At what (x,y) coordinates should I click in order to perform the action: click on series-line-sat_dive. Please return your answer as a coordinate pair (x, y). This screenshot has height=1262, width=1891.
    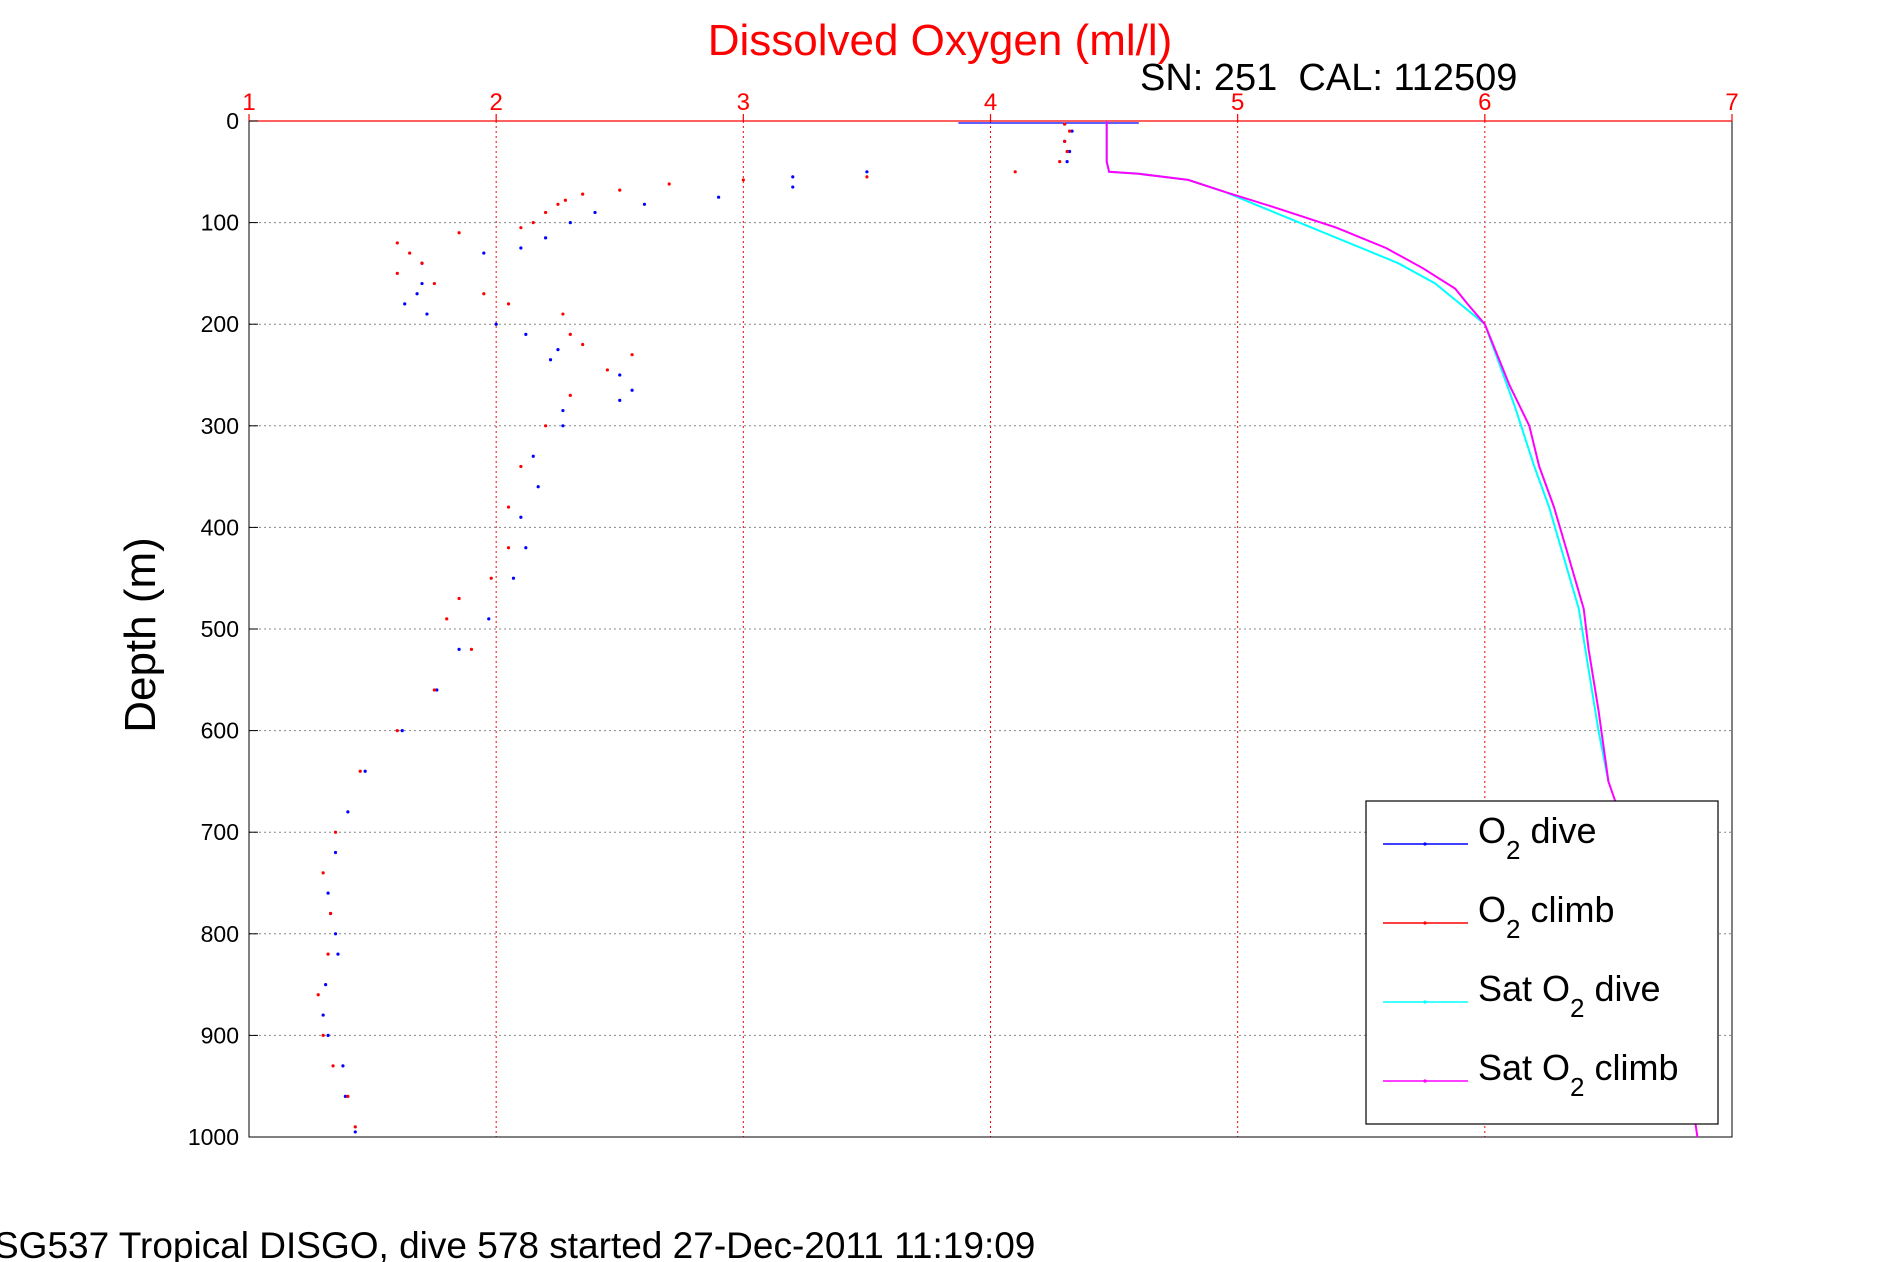
    Looking at the image, I should click on (1357, 451).